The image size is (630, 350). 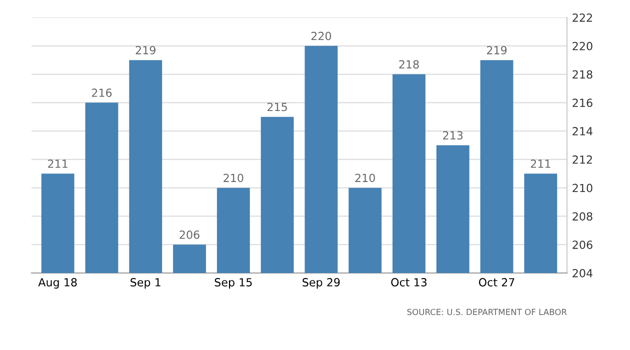 I want to click on data-label: 216, so click(x=102, y=92).